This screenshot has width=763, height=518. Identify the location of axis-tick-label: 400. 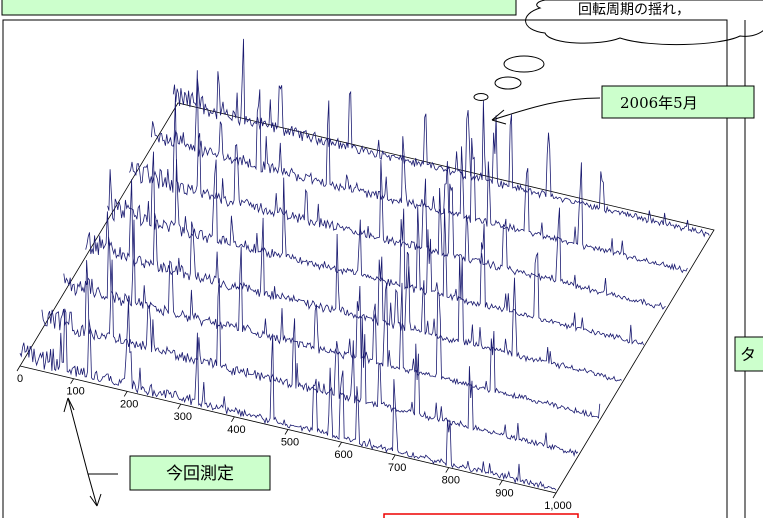
(236, 430).